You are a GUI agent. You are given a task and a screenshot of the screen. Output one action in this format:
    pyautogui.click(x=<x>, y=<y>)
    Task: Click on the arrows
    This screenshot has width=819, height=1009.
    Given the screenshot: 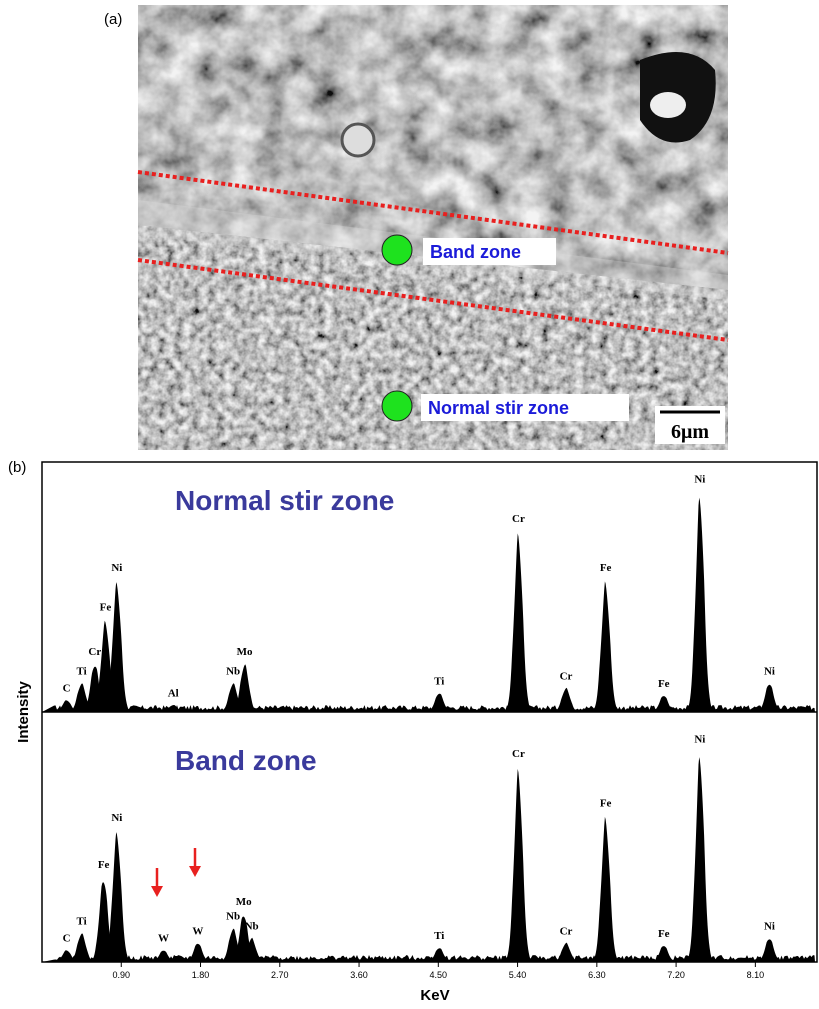 What is the action you would take?
    pyautogui.click(x=176, y=872)
    